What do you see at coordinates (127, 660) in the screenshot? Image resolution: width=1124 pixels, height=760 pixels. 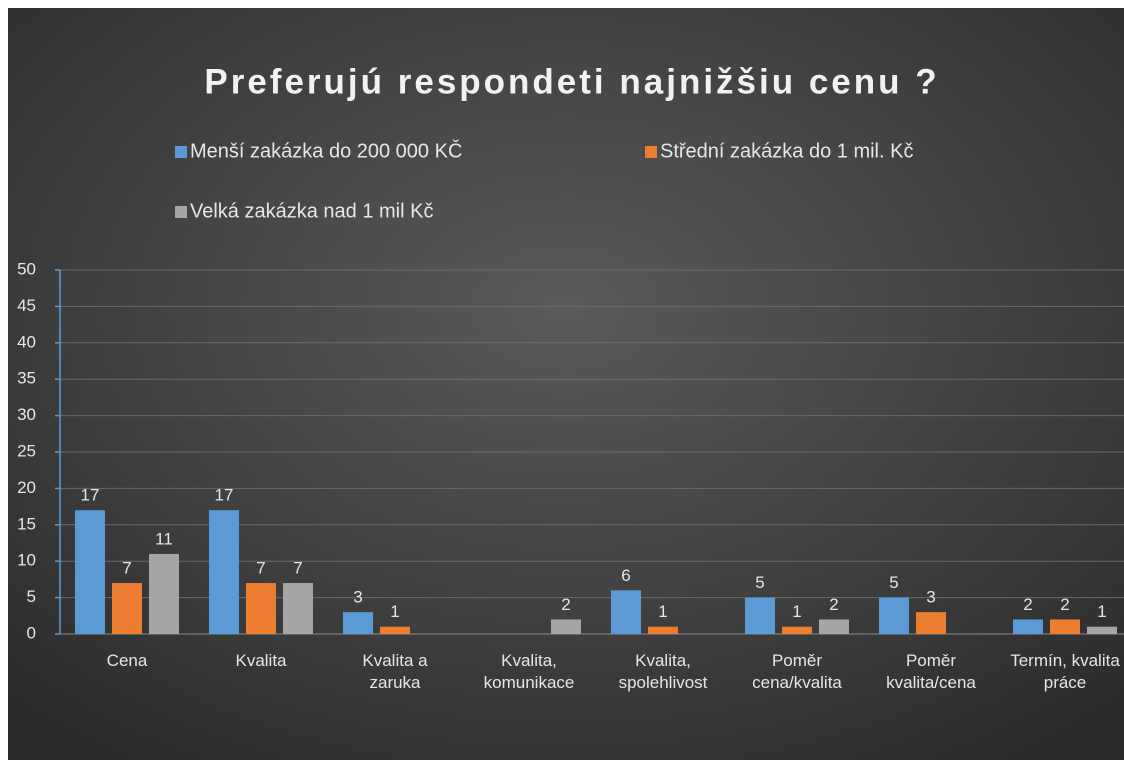 I see `x-tick-label: Cena` at bounding box center [127, 660].